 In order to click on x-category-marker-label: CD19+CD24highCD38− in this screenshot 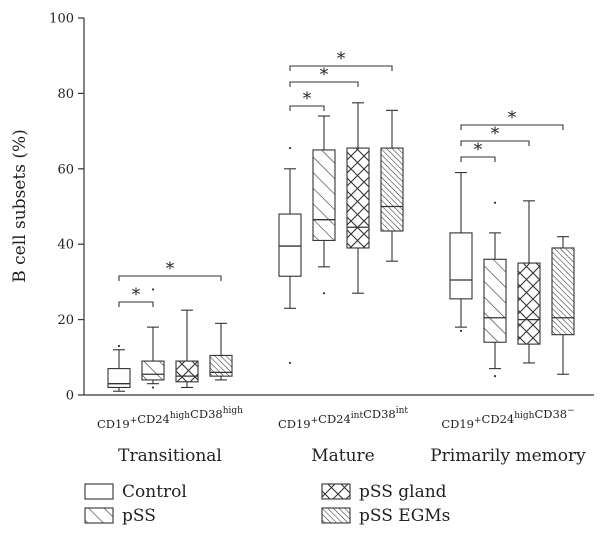, I will do `click(507, 418)`.